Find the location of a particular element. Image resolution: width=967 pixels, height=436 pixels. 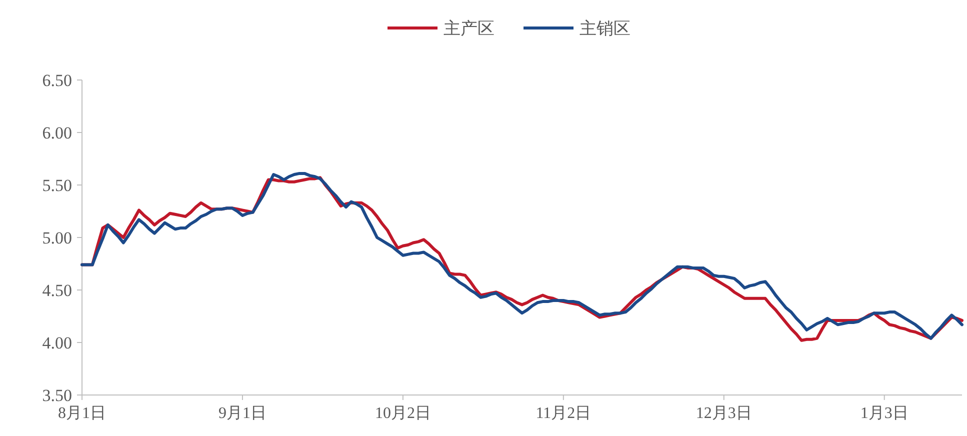

y-tick-label: 6.50 is located at coordinates (57, 80).